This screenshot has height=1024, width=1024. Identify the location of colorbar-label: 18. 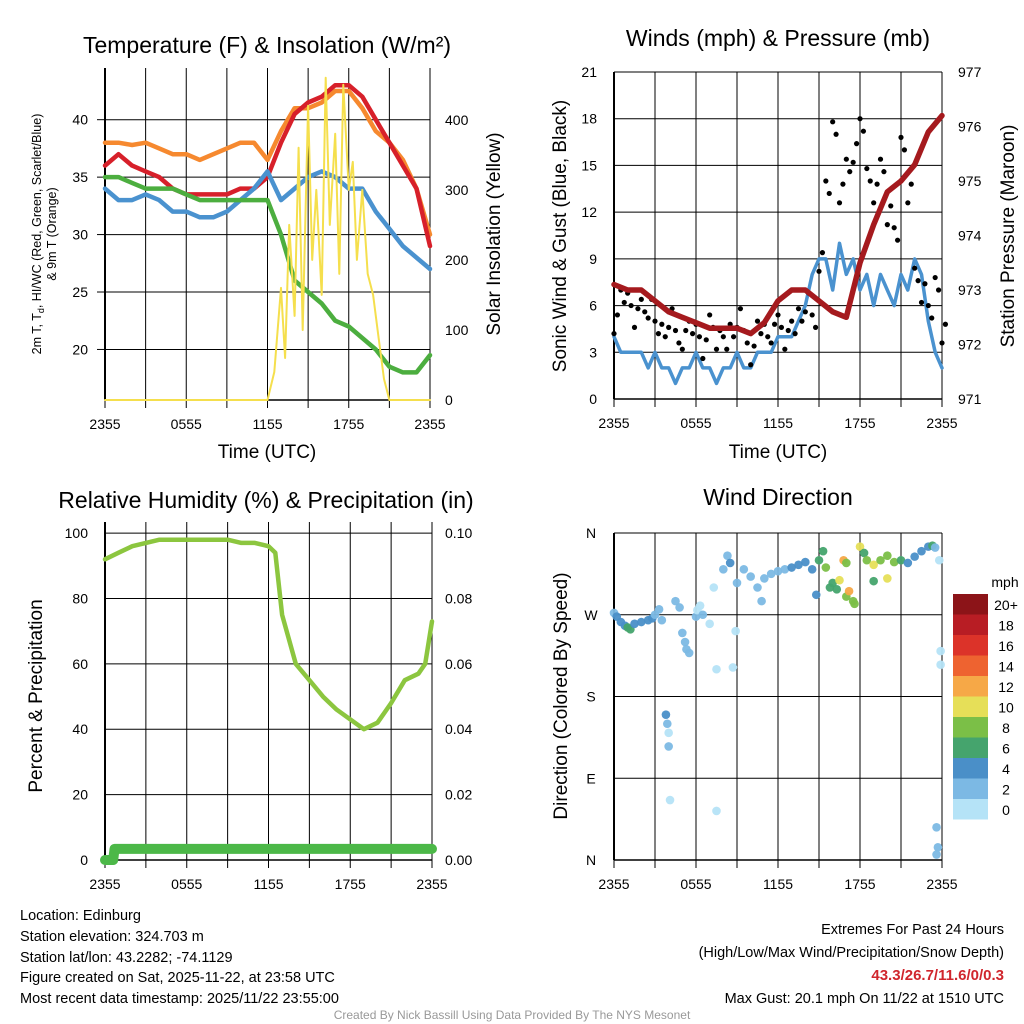
(1006, 626).